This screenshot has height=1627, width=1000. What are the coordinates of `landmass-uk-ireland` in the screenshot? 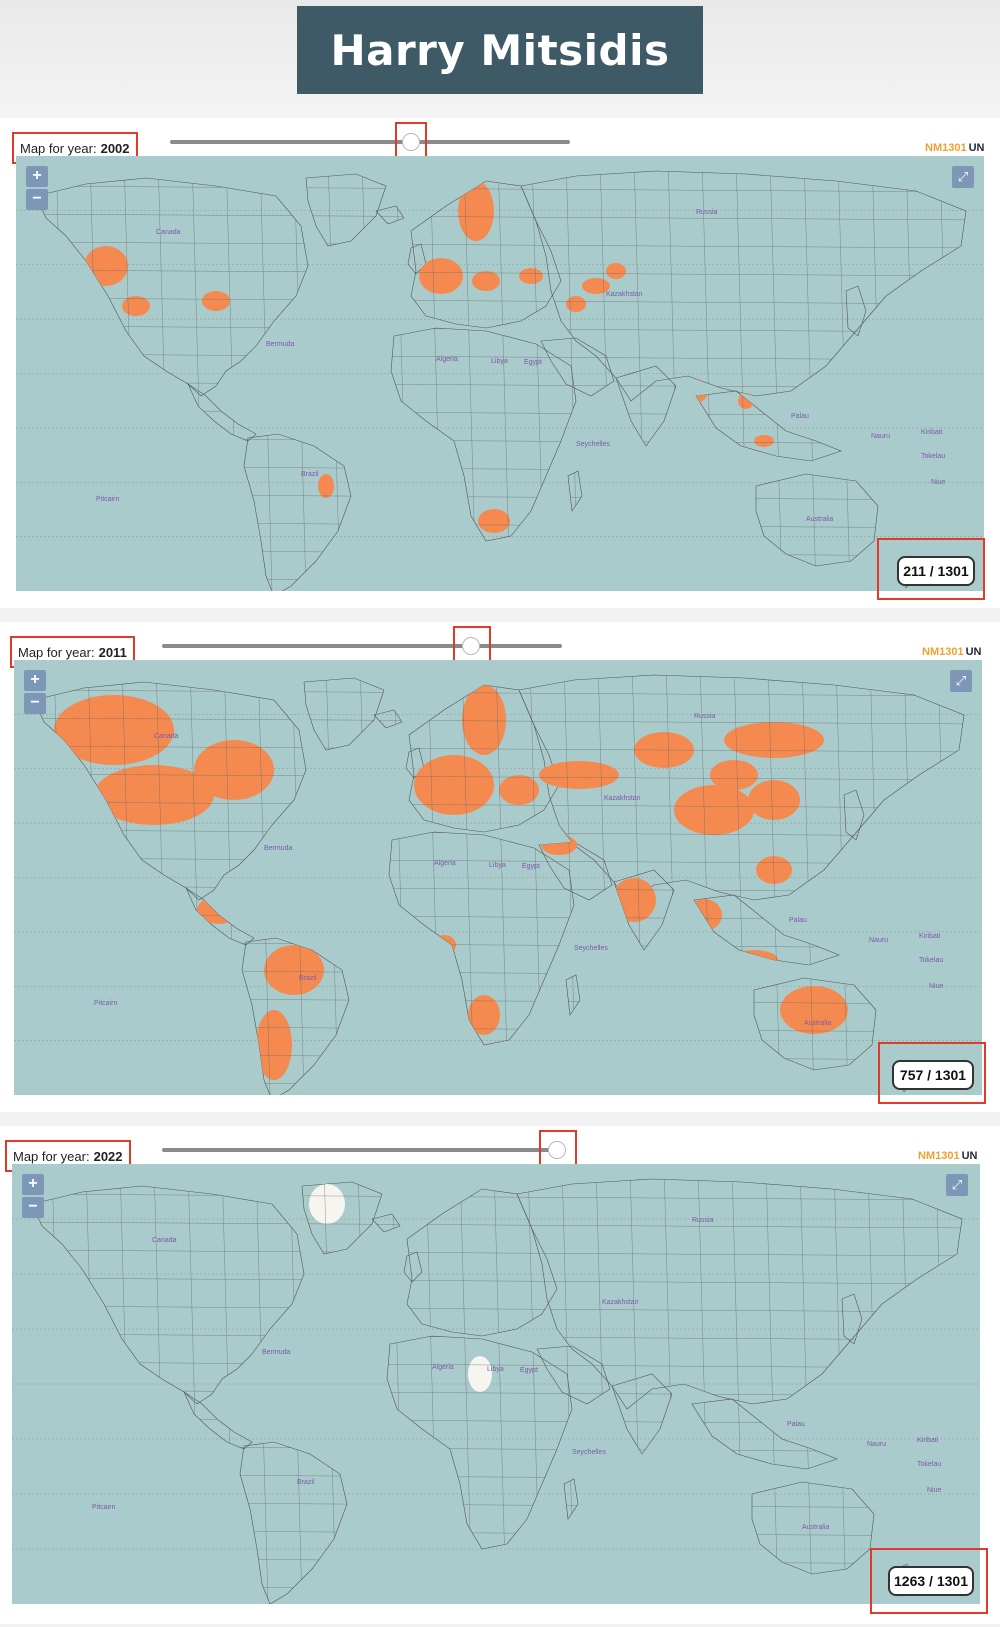 It's located at (413, 1267).